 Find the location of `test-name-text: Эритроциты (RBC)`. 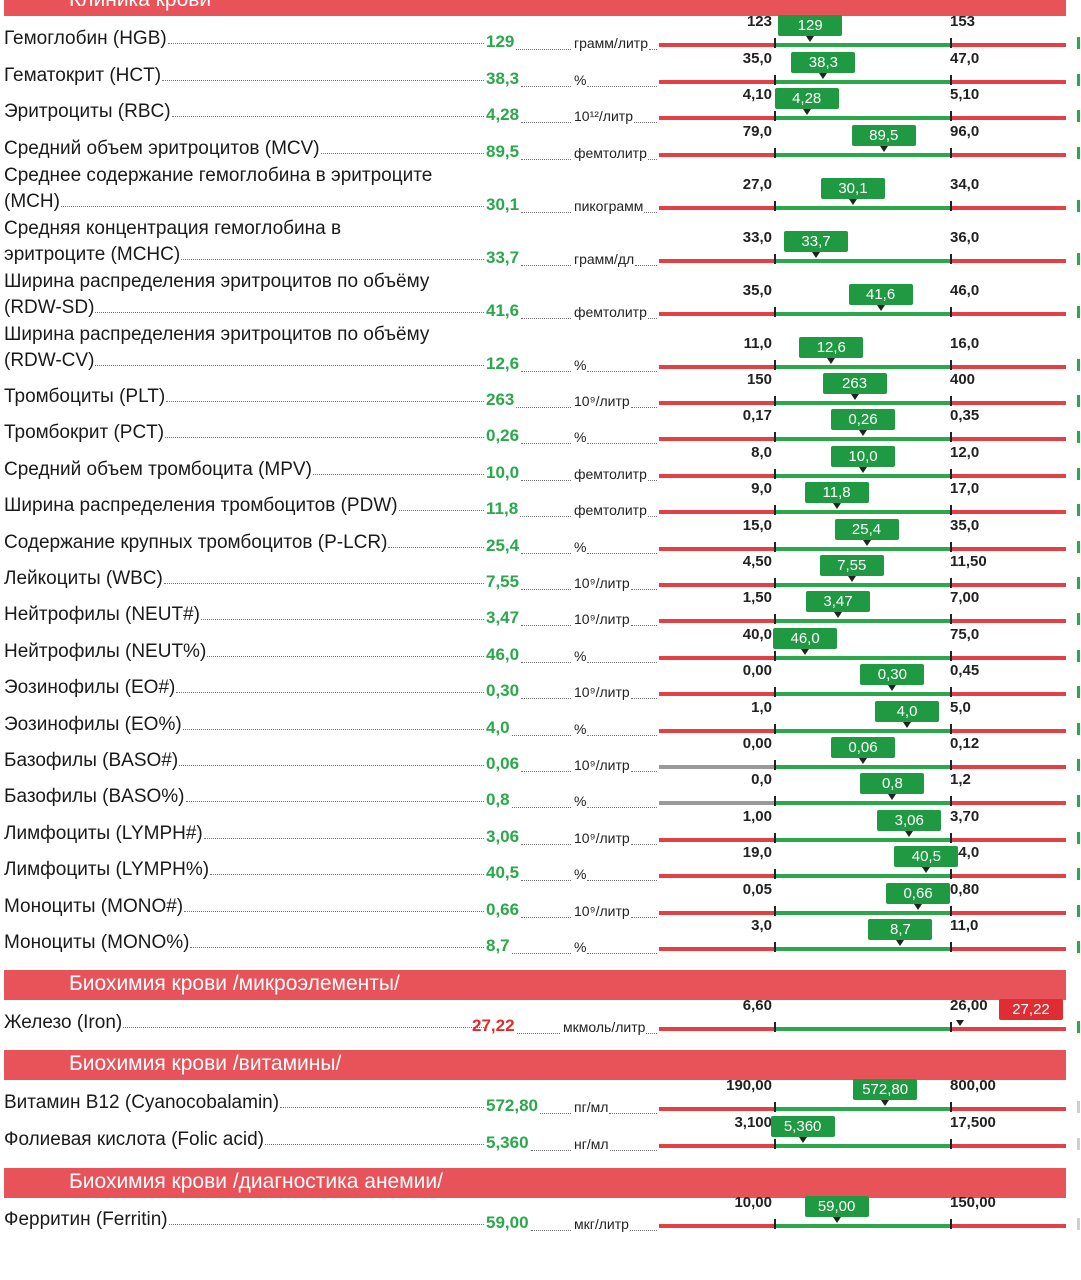

test-name-text: Эритроциты (RBC) is located at coordinates (87, 111).